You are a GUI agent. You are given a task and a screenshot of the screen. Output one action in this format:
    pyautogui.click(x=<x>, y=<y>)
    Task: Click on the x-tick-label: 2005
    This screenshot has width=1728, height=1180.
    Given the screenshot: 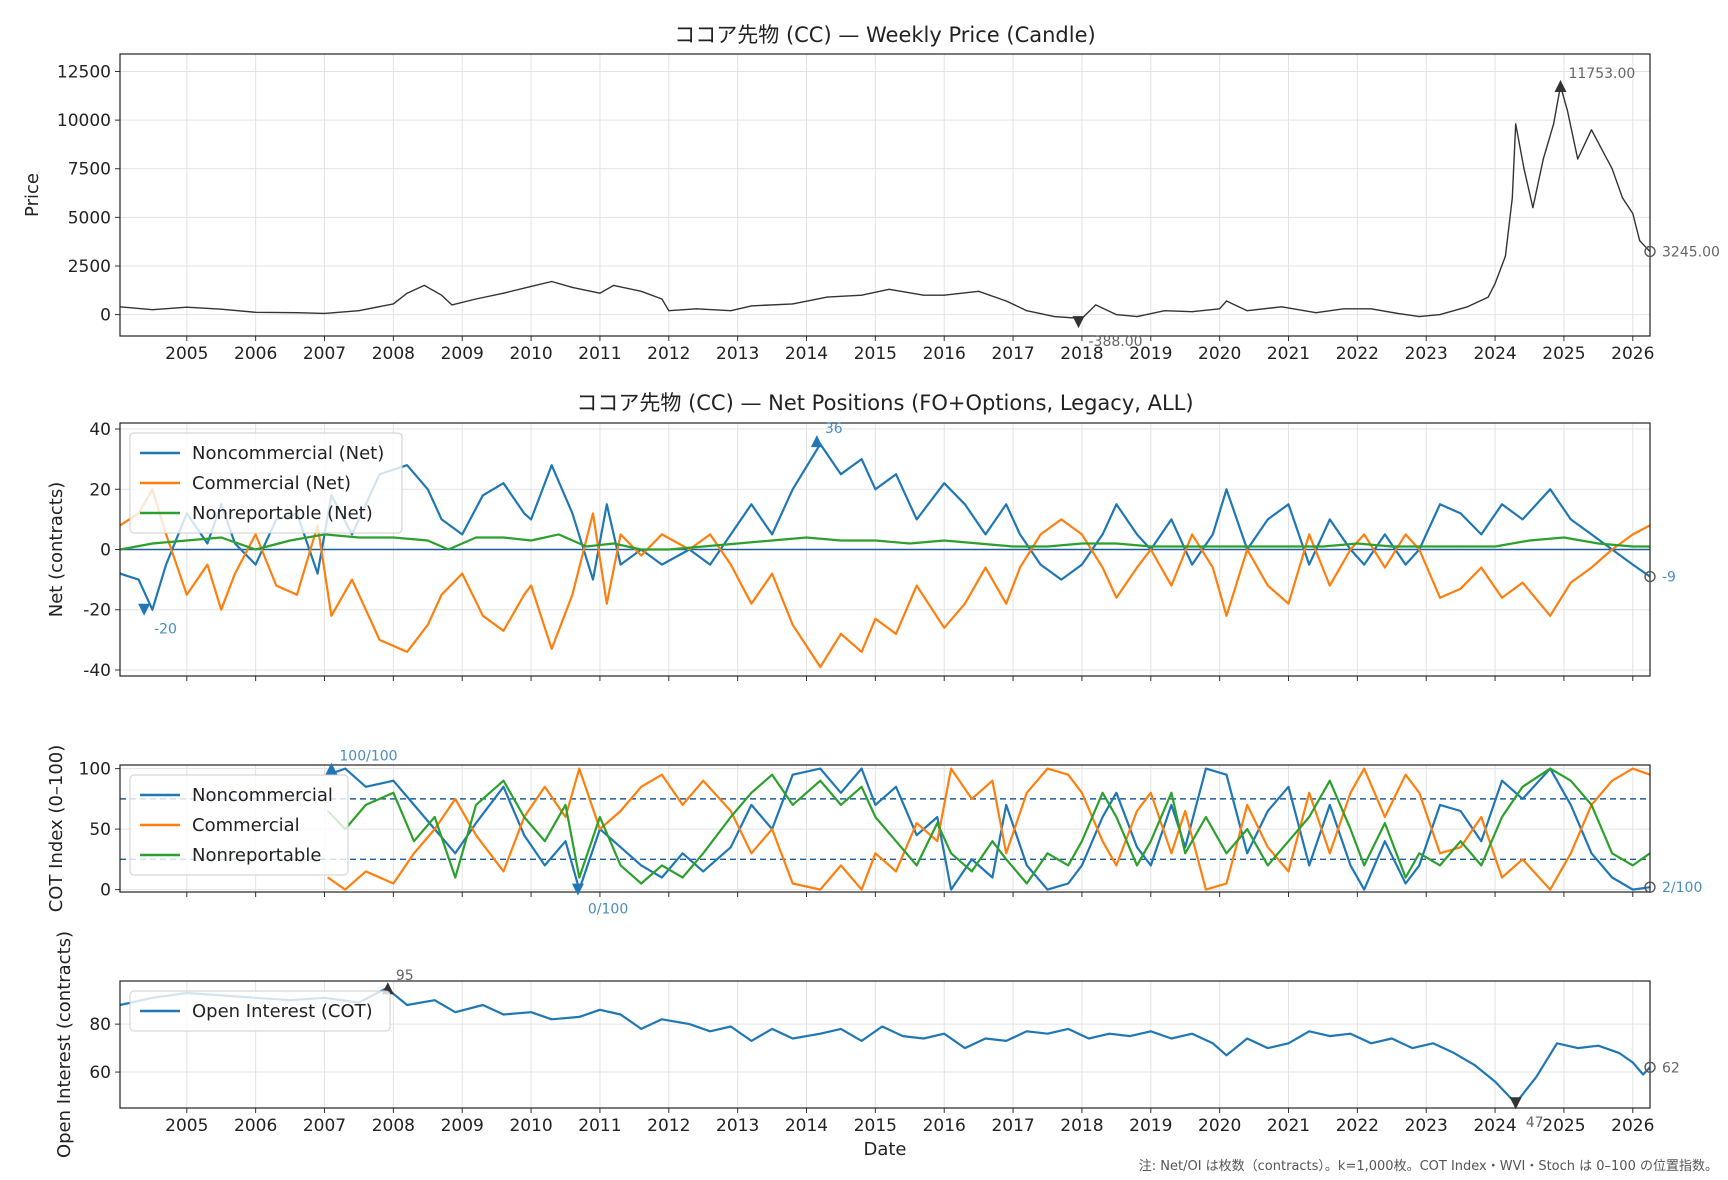 What is the action you would take?
    pyautogui.click(x=186, y=1126)
    